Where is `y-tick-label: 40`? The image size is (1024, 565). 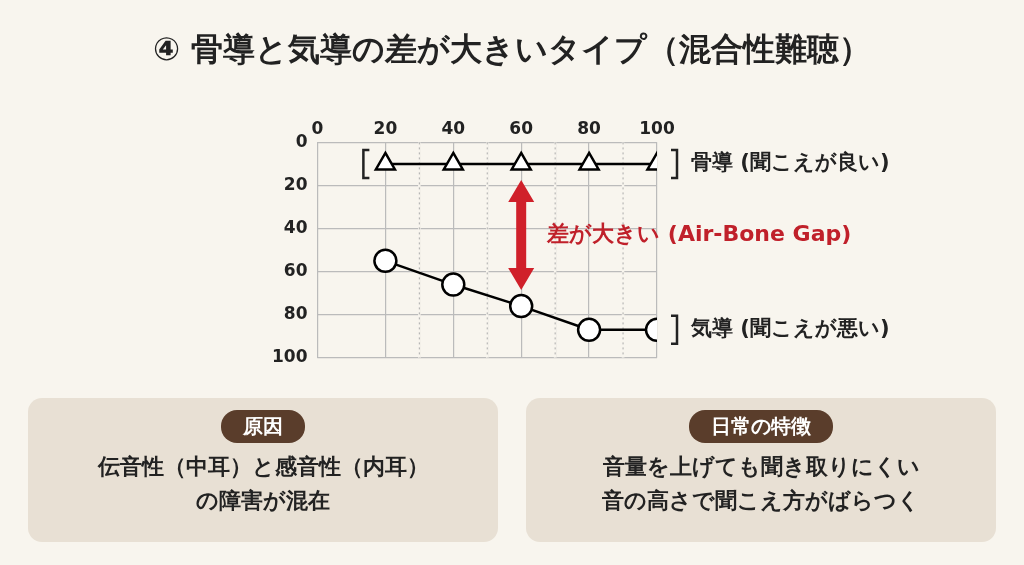
y-tick-label: 40 is located at coordinates (295, 226).